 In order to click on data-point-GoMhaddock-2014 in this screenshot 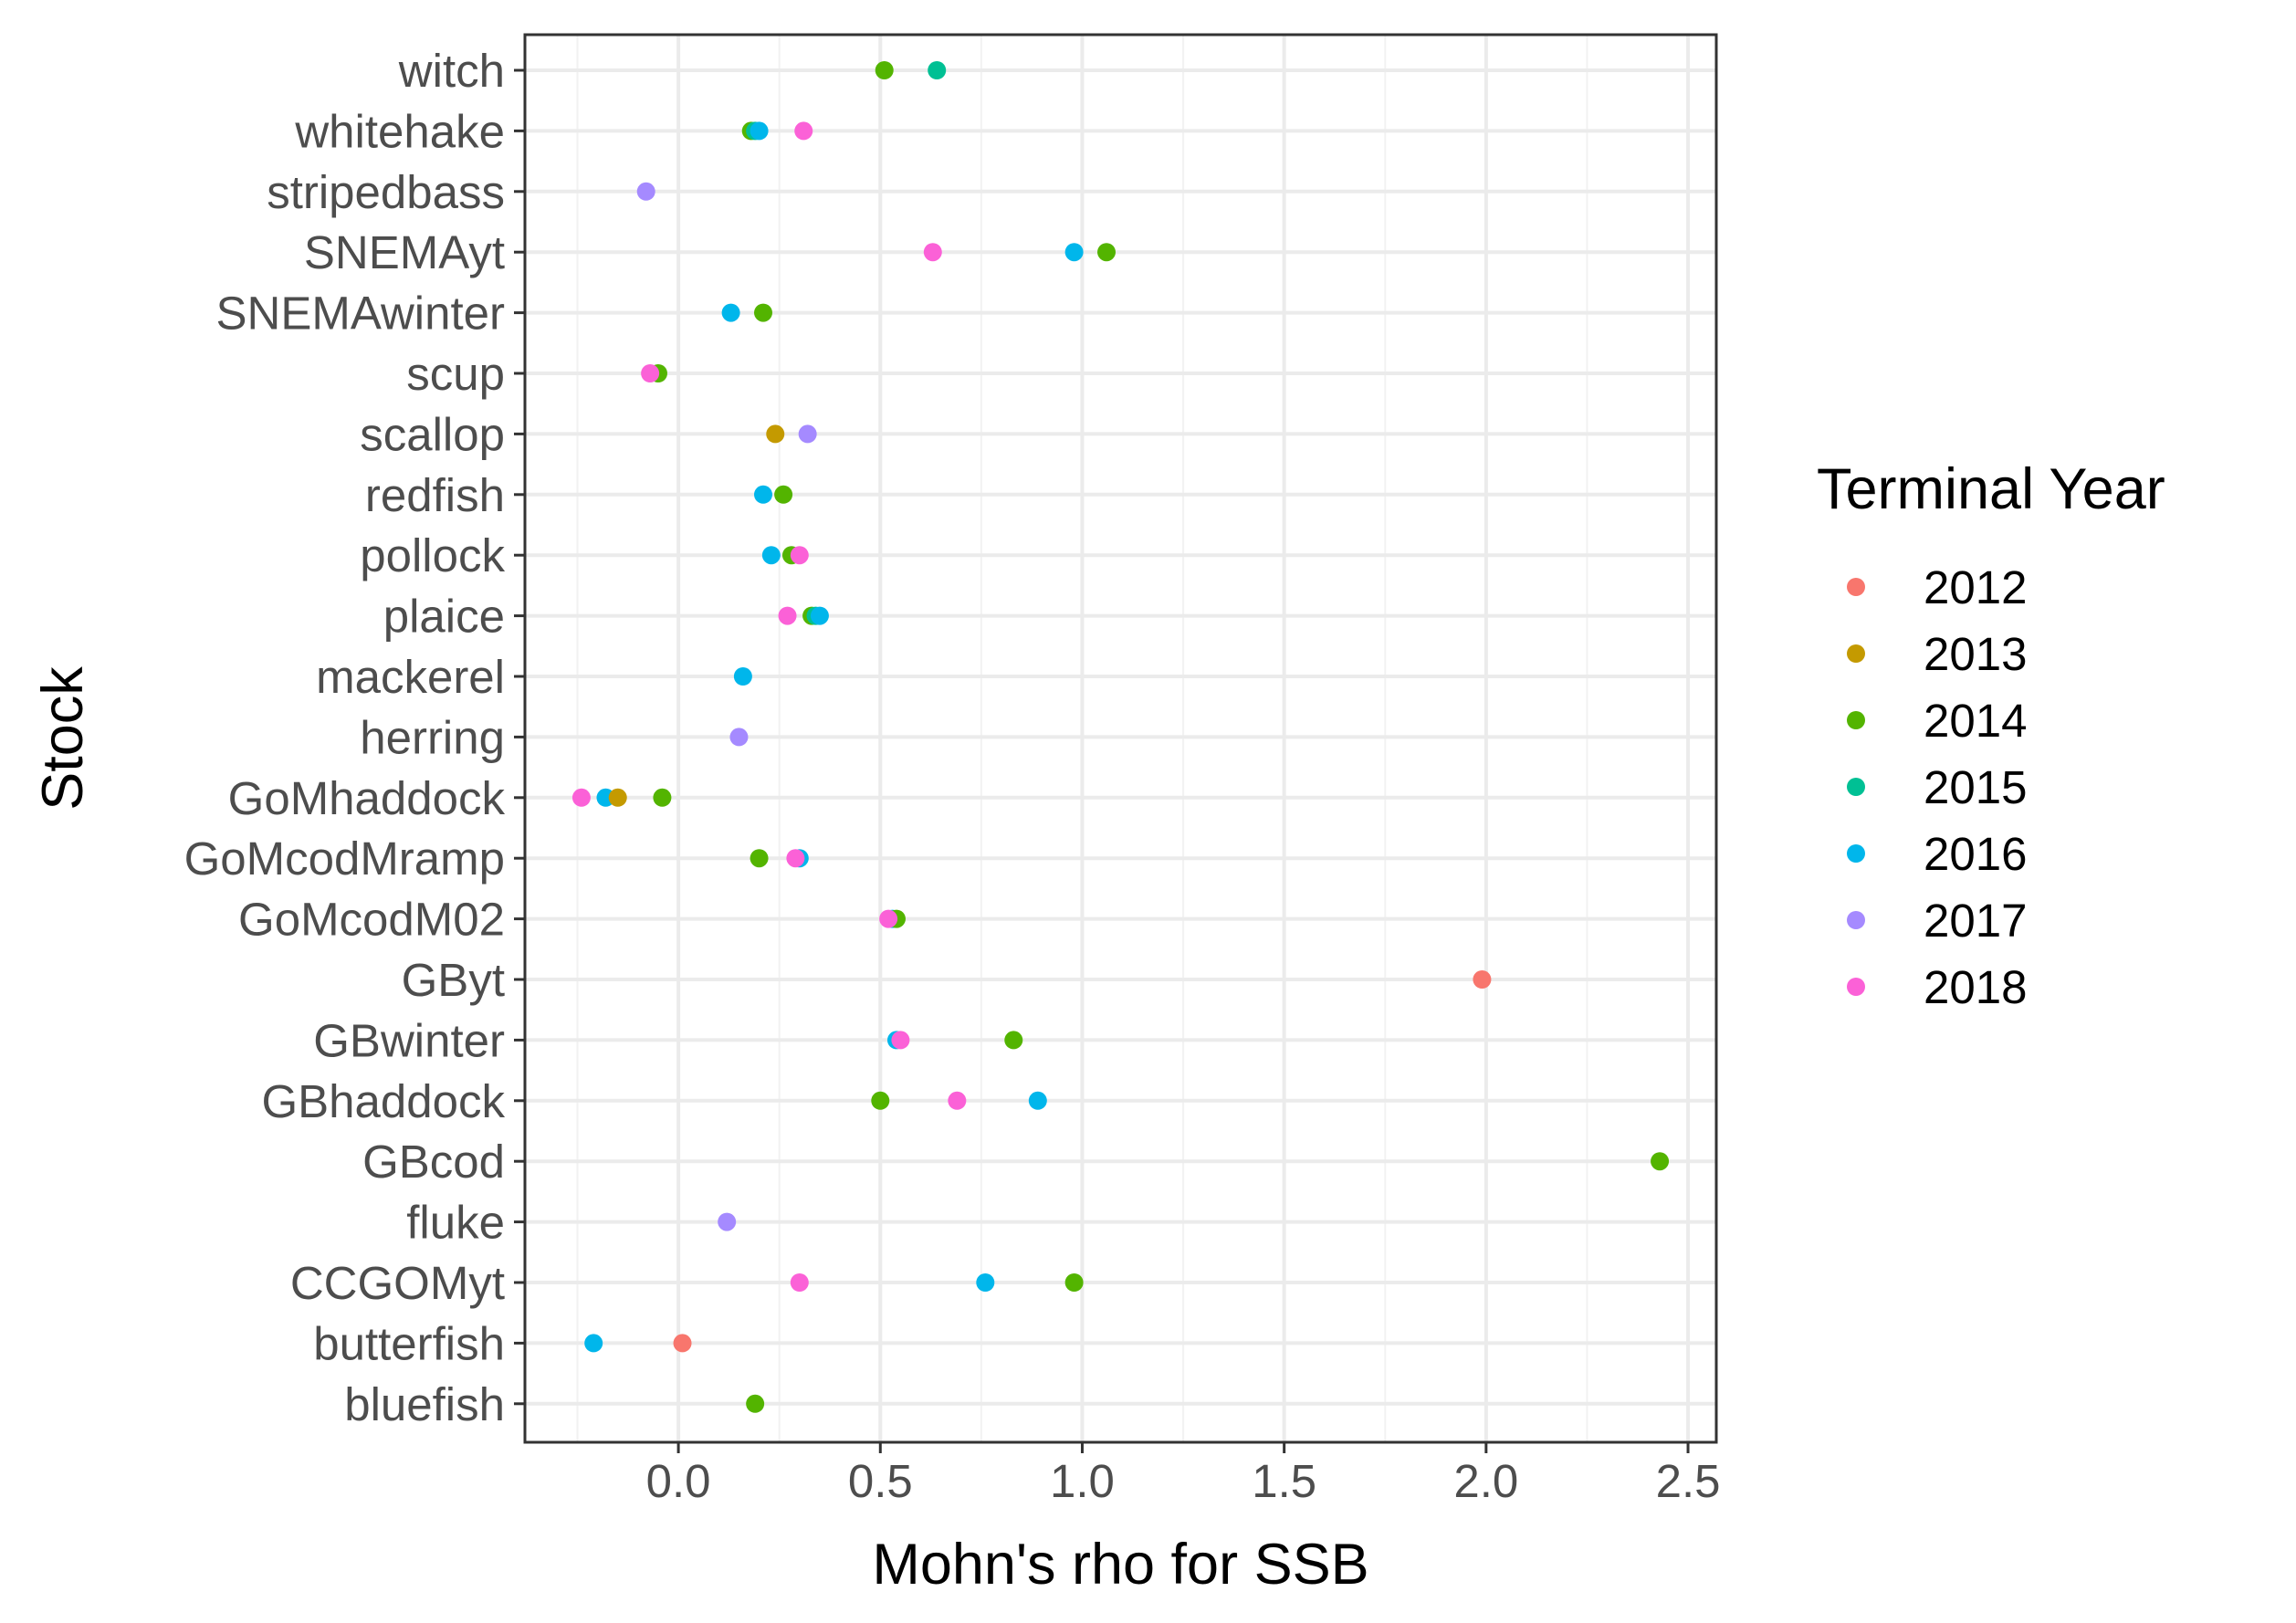, I will do `click(662, 797)`.